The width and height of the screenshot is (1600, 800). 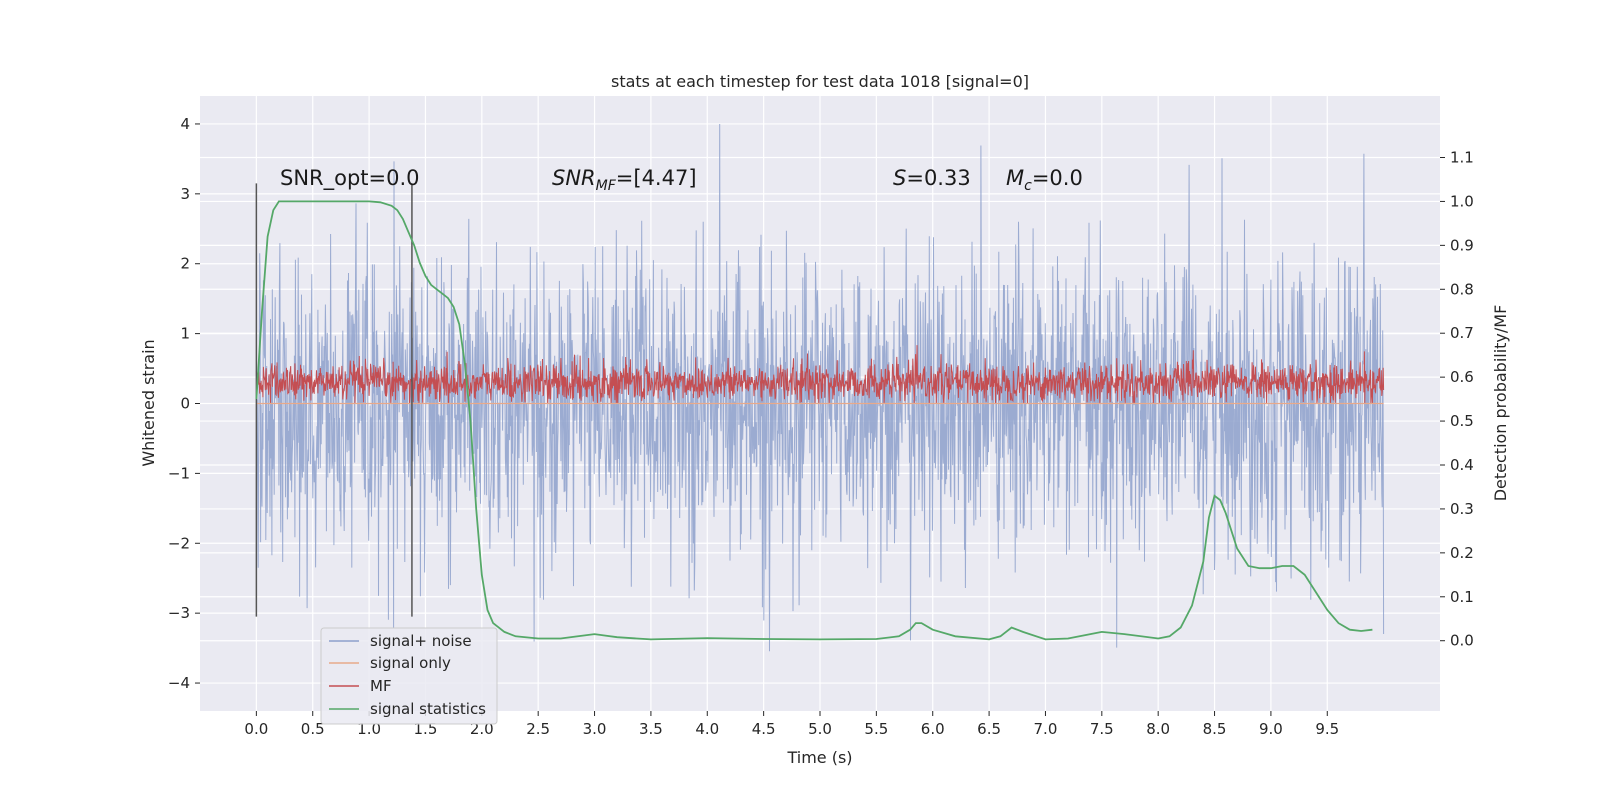 I want to click on y2-tick-label: 0.8, so click(x=1462, y=289).